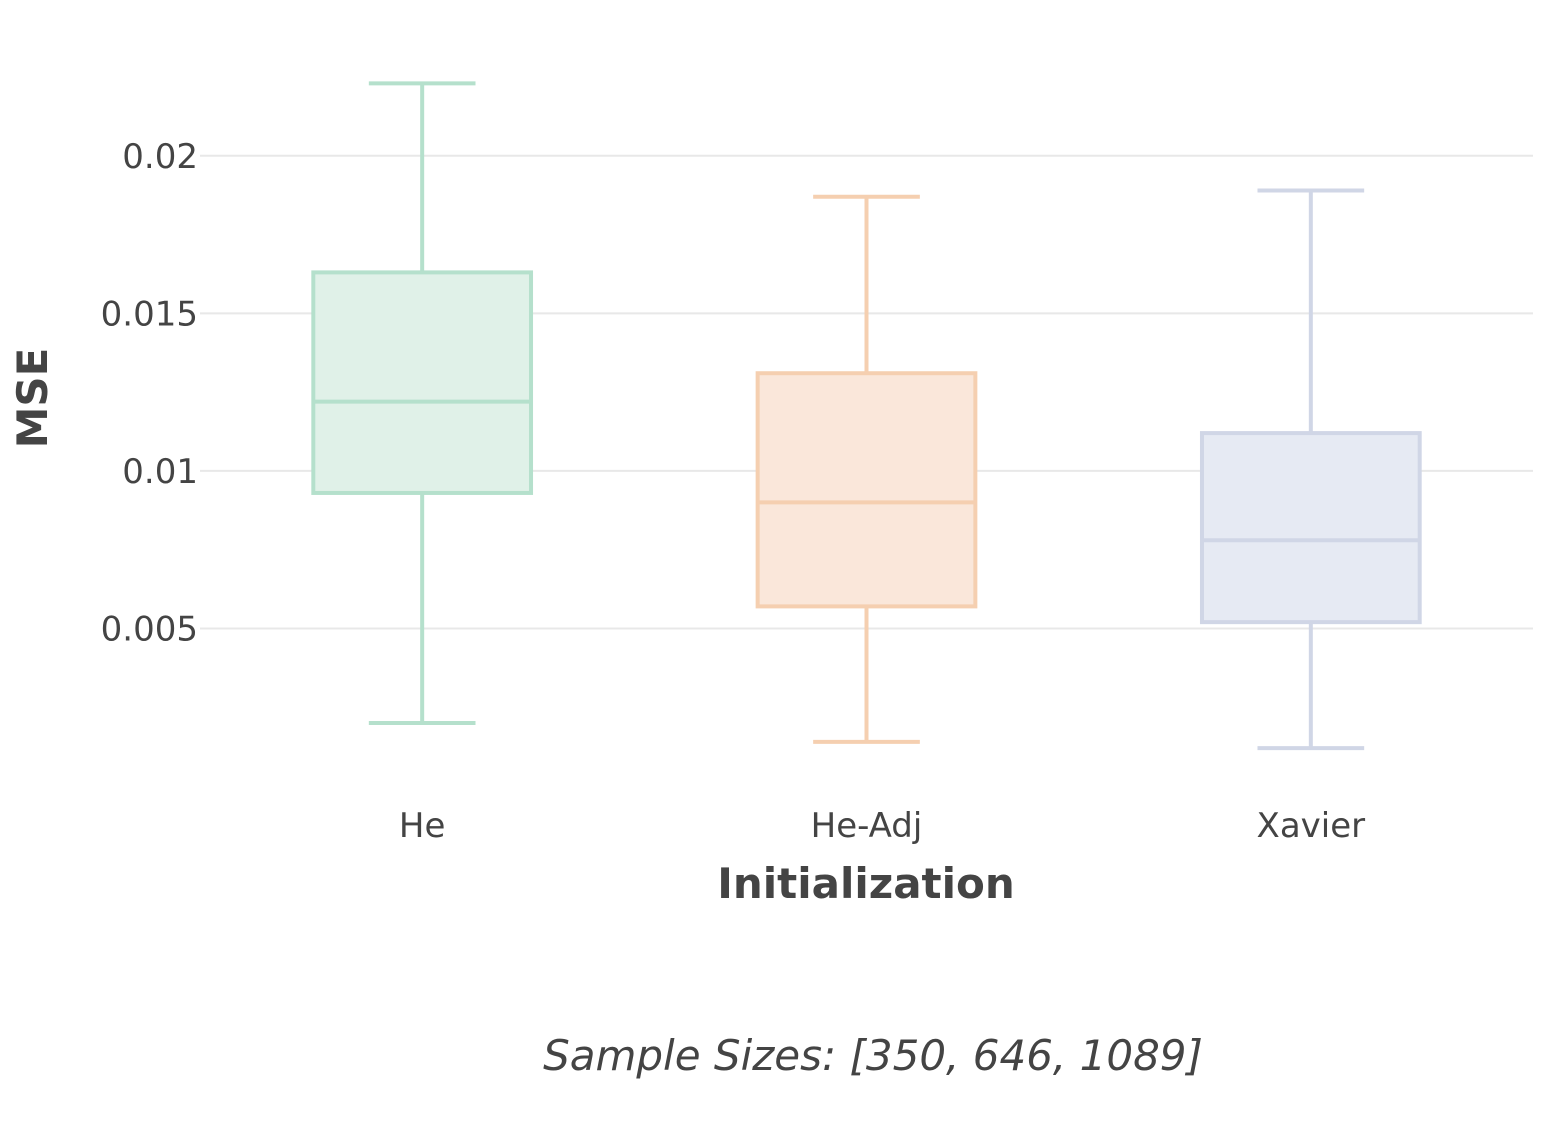 The height and width of the screenshot is (1124, 1558). What do you see at coordinates (422, 826) in the screenshot?
I see `x-tick-label: He` at bounding box center [422, 826].